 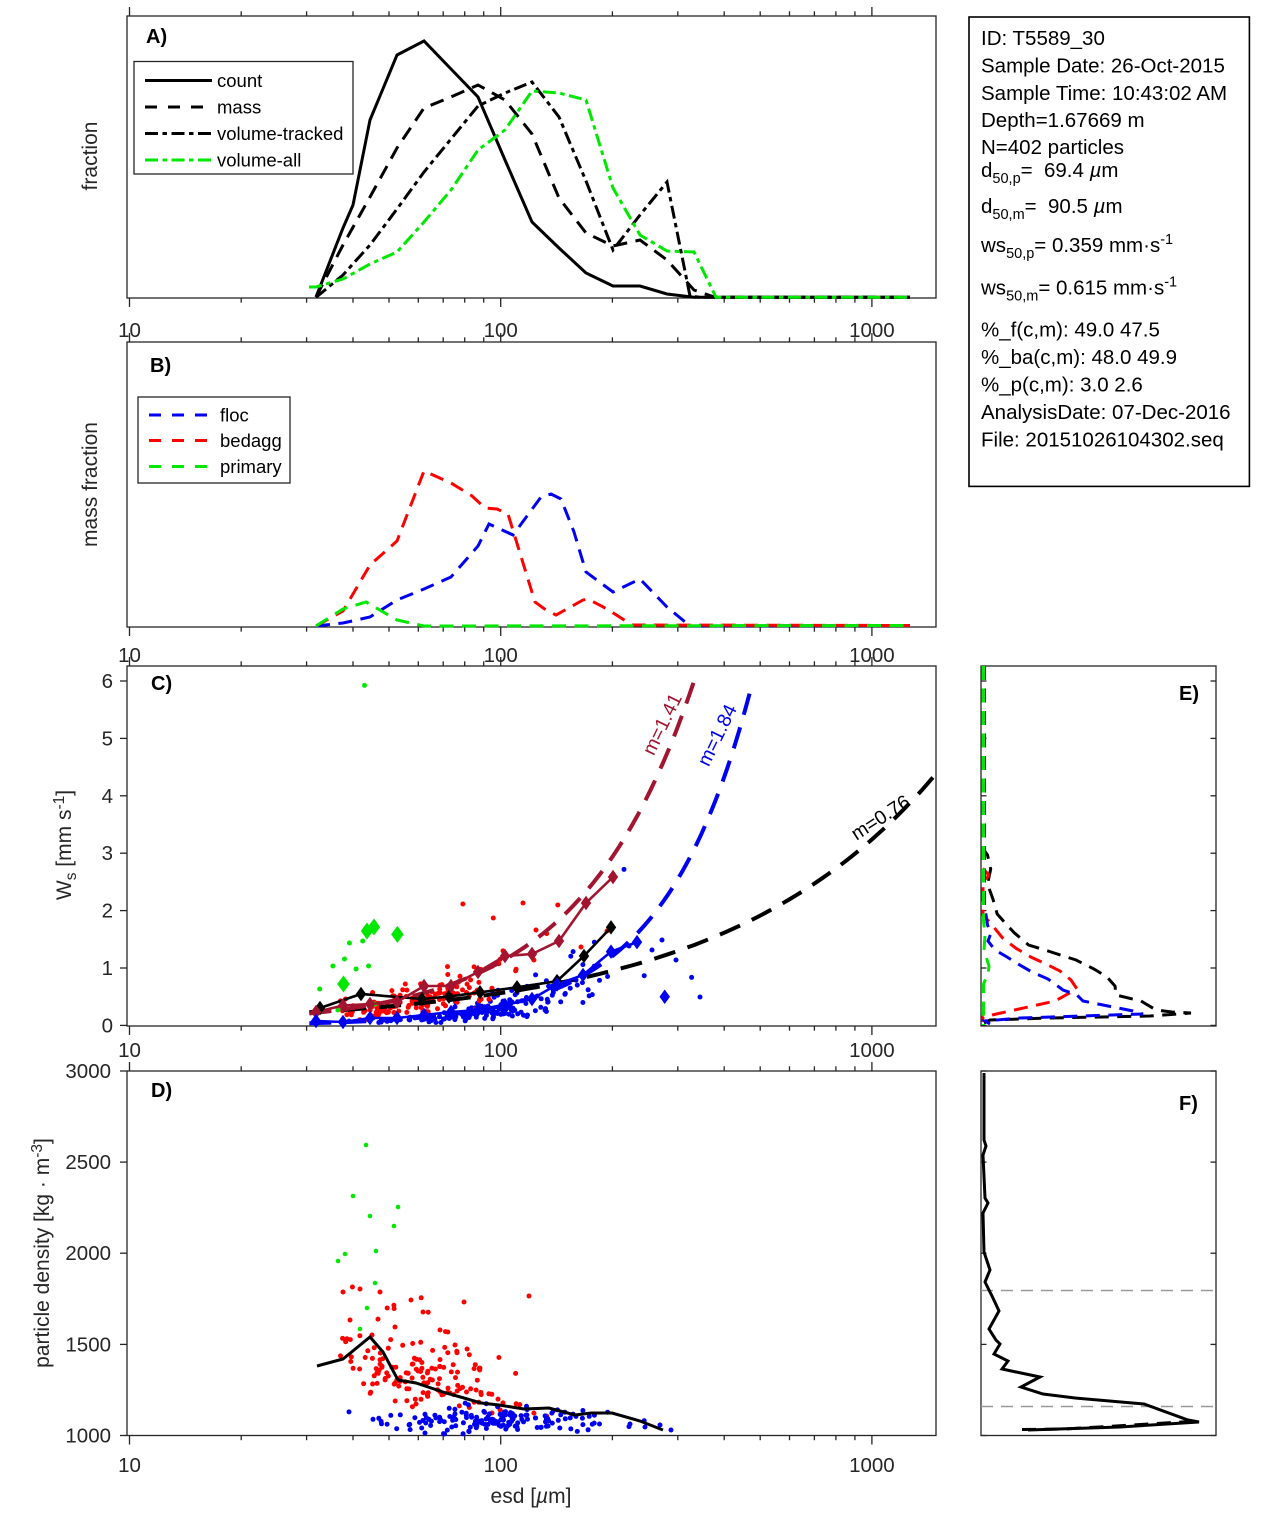 I want to click on svg-text: D), so click(x=161, y=1091).